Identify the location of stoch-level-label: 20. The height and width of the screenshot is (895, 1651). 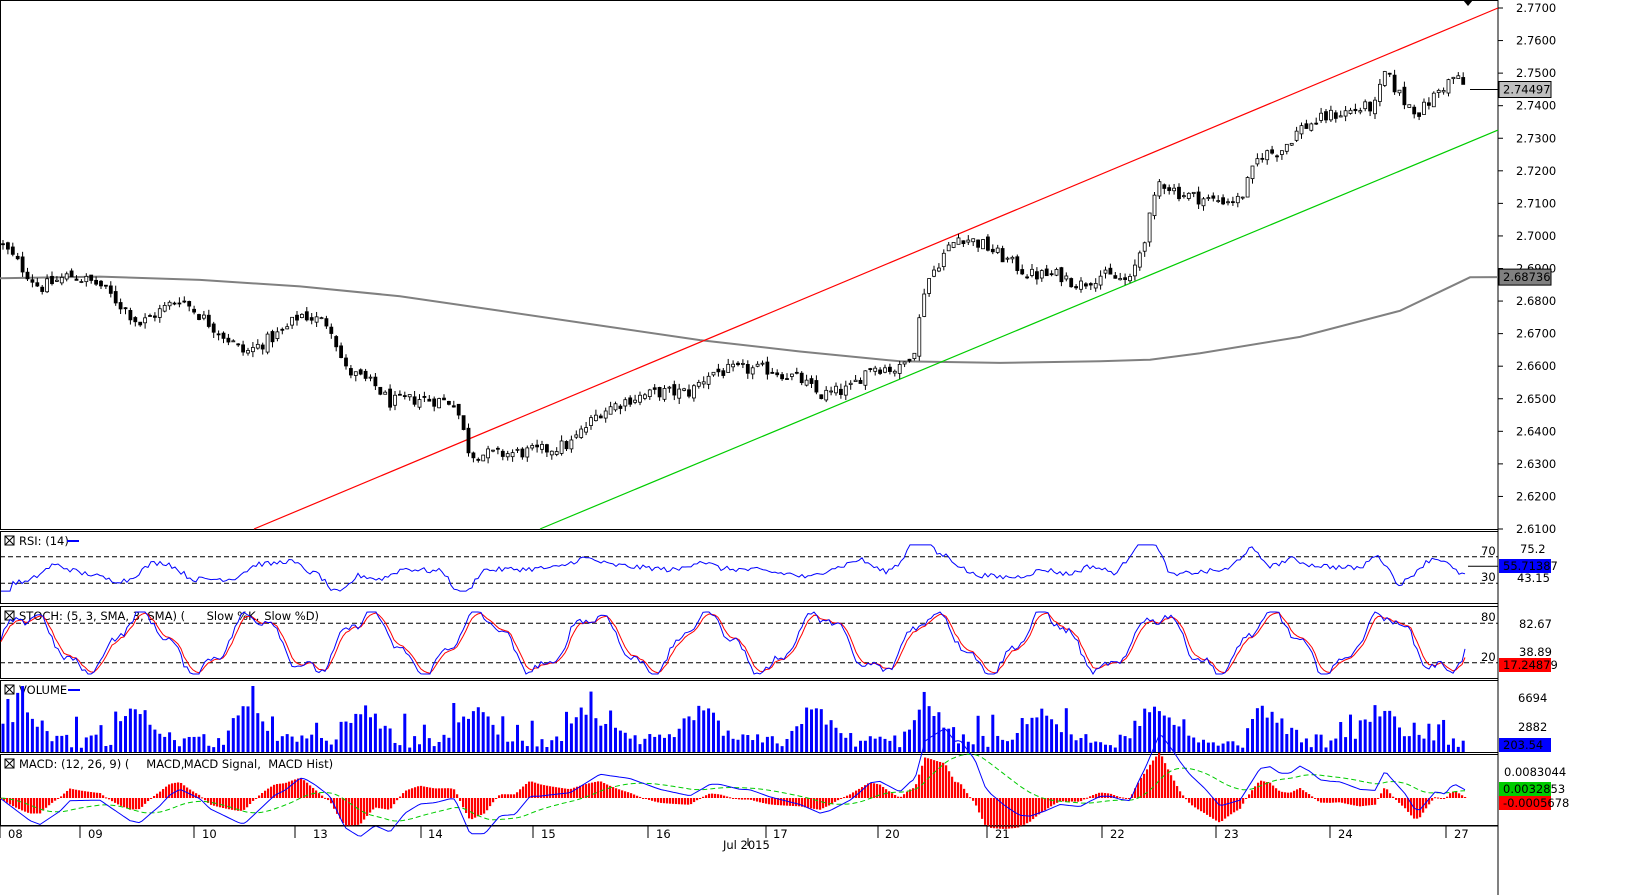
(1488, 657).